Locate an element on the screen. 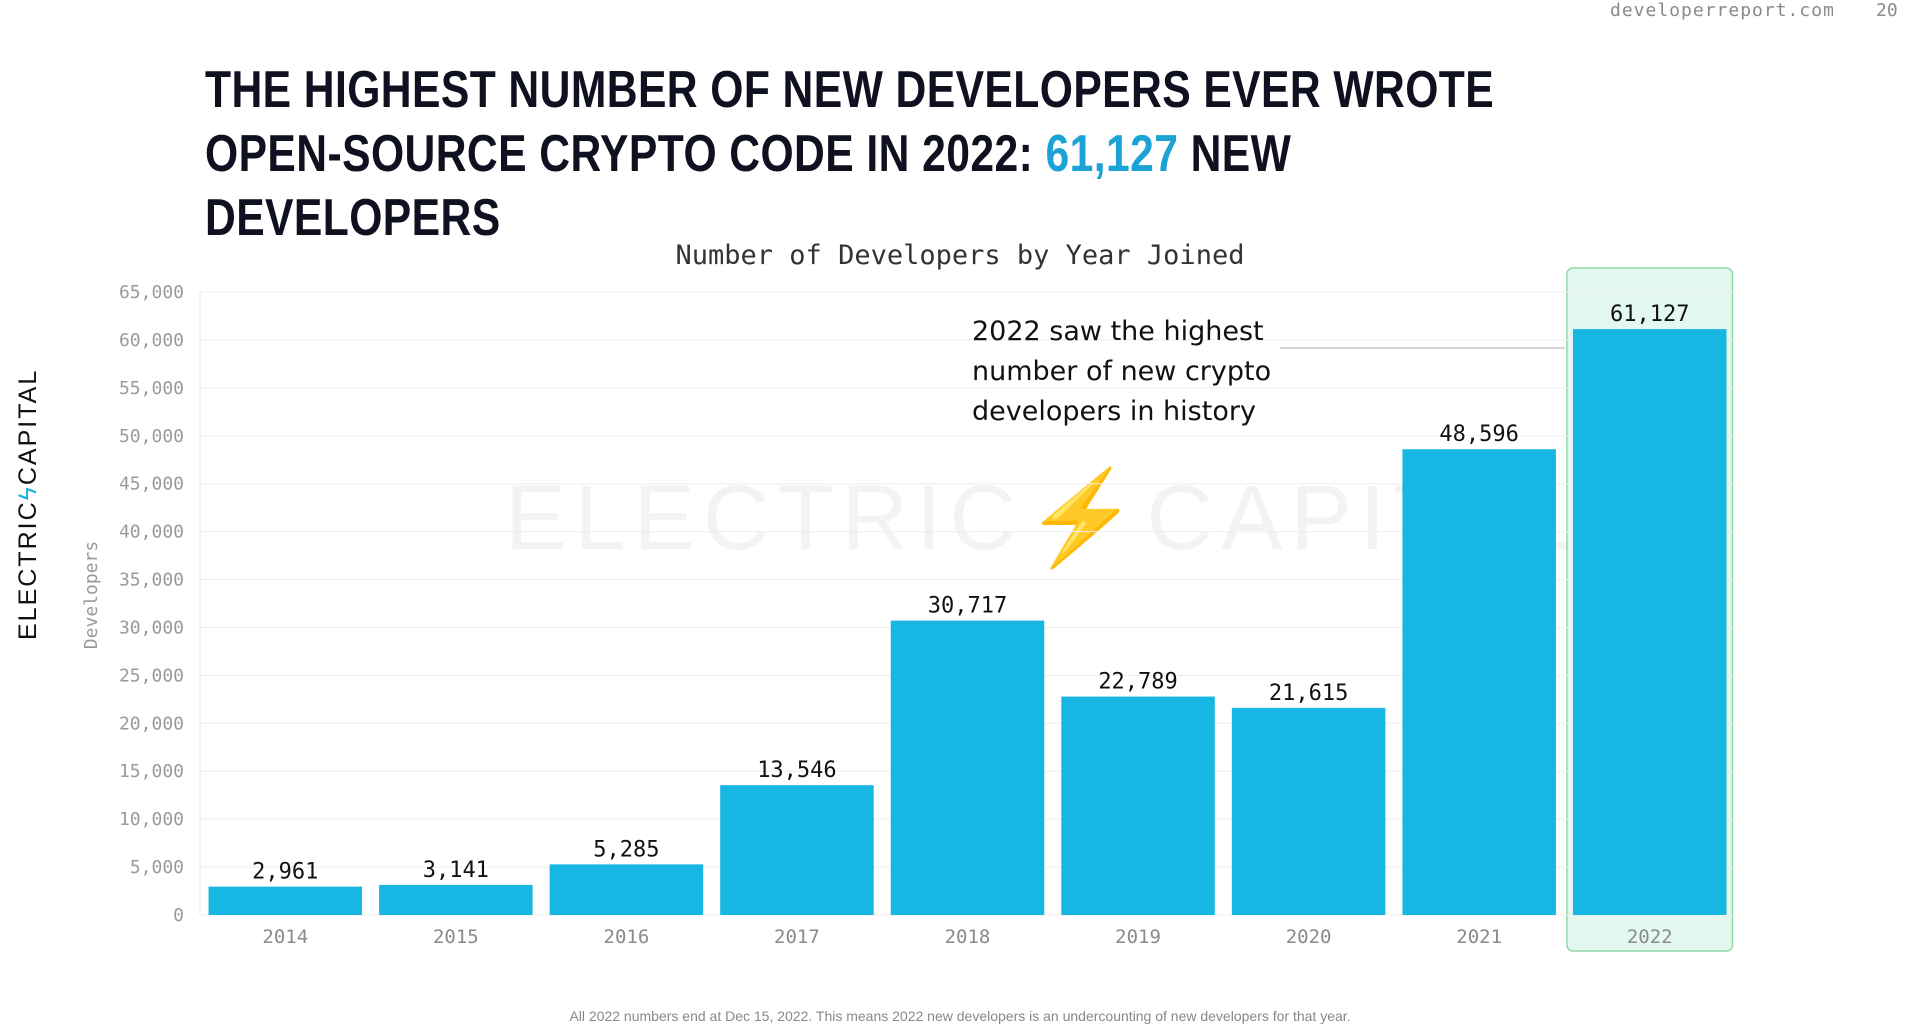 This screenshot has height=1024, width=1920. y-tick-label: 40,000 is located at coordinates (151, 532).